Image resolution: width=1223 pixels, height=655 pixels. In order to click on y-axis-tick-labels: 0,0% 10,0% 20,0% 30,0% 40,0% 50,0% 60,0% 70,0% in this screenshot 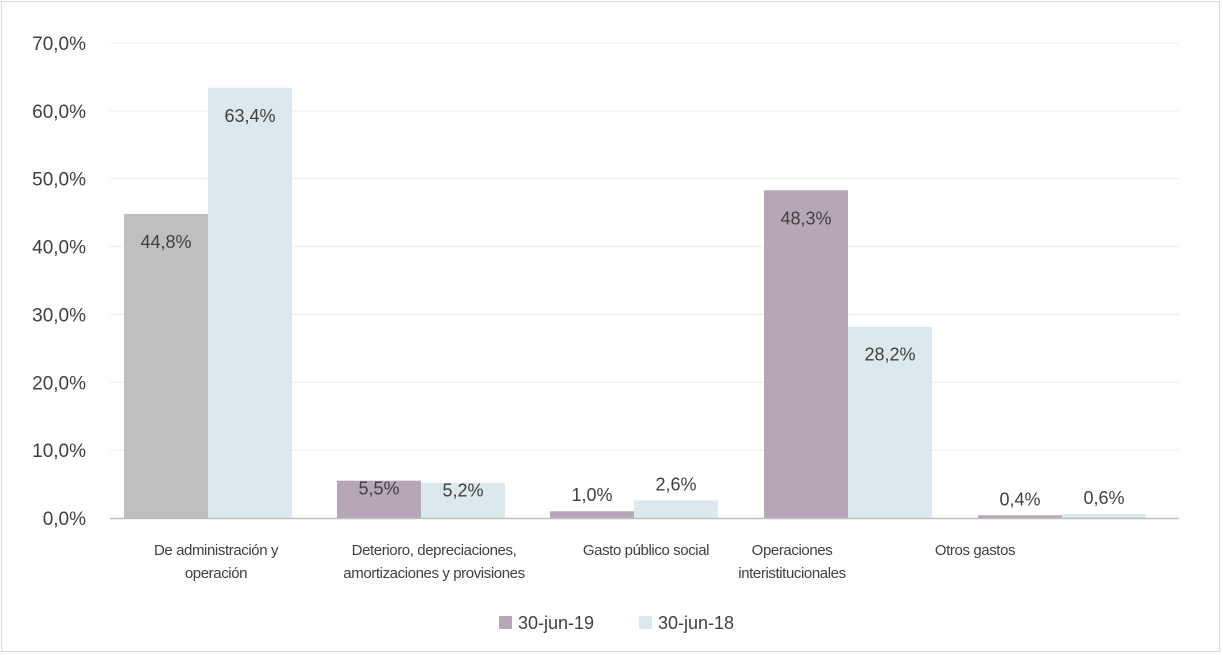, I will do `click(59, 282)`.